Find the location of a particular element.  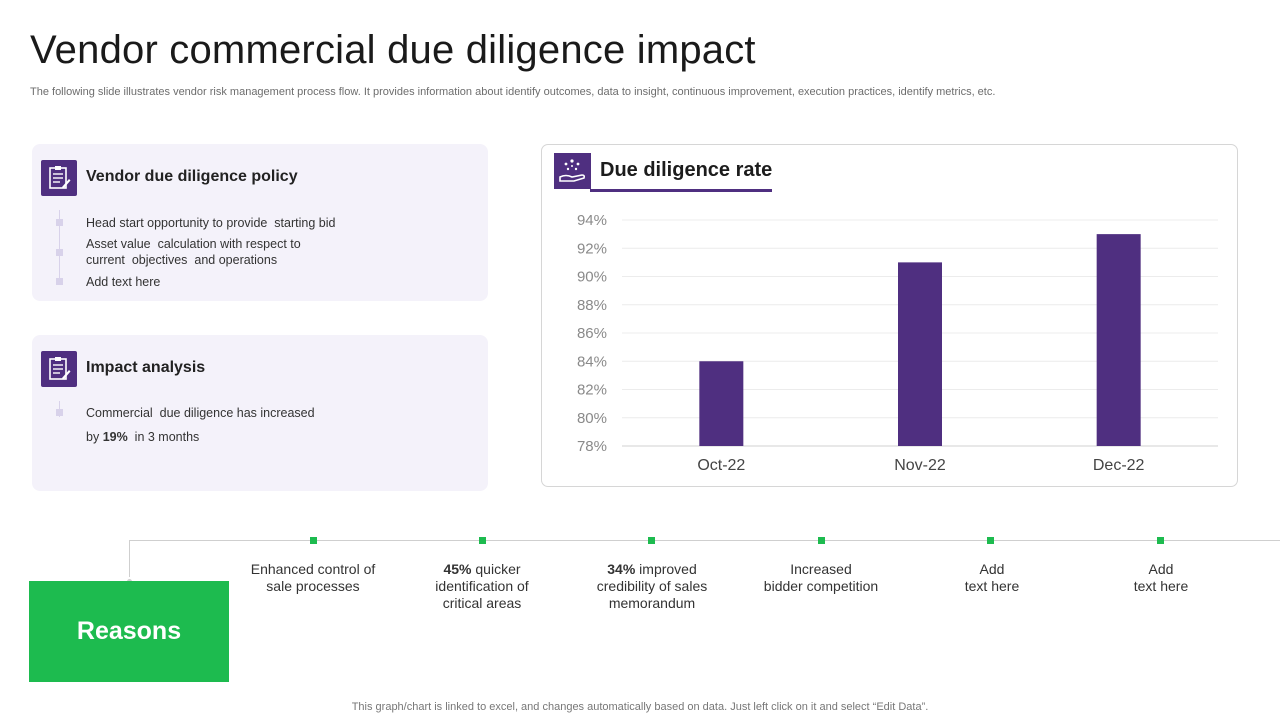

y-tick-label: 88% is located at coordinates (592, 305).